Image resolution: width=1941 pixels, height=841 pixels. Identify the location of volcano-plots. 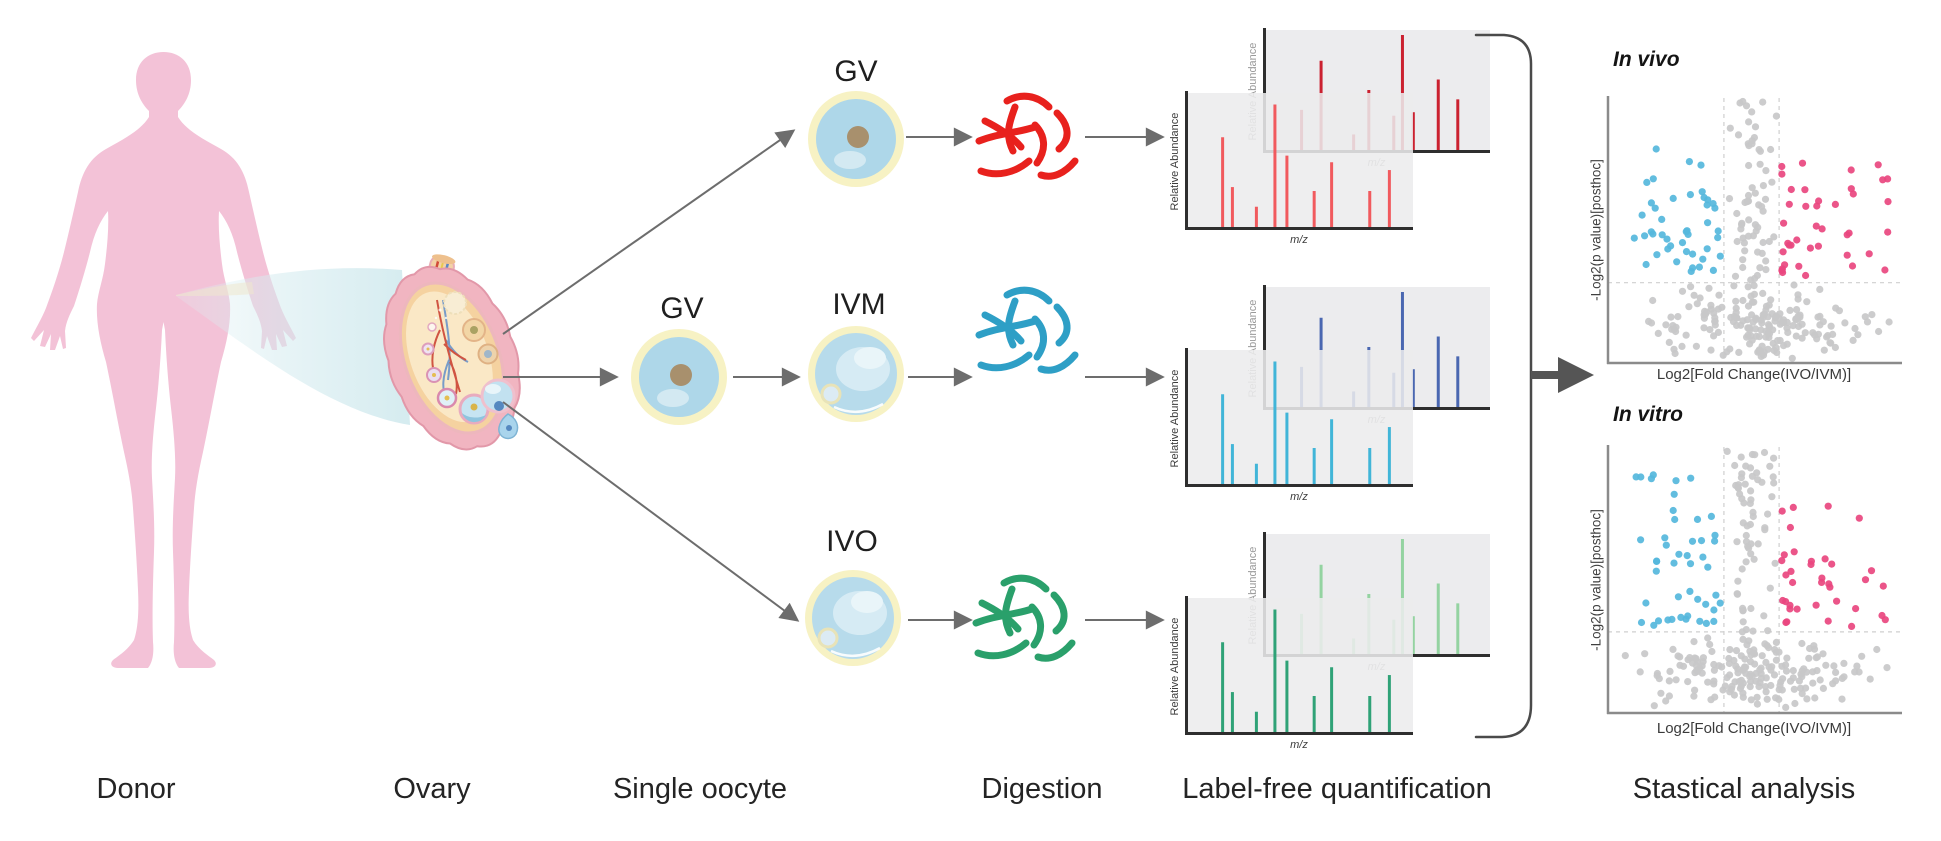
(1754, 405).